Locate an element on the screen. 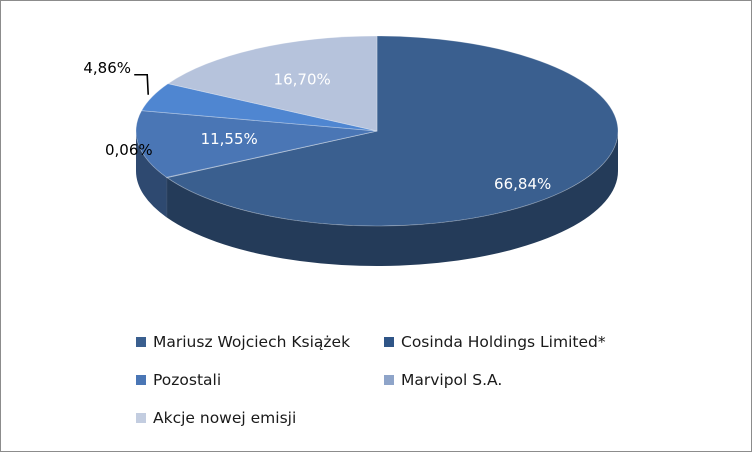  data-label-4: 16,70% is located at coordinates (302, 80).